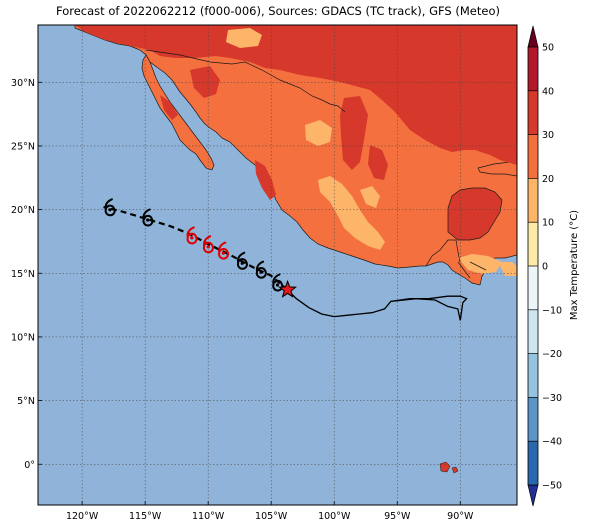  What do you see at coordinates (23, 210) in the screenshot?
I see `tick-label-lat-2: 20°N` at bounding box center [23, 210].